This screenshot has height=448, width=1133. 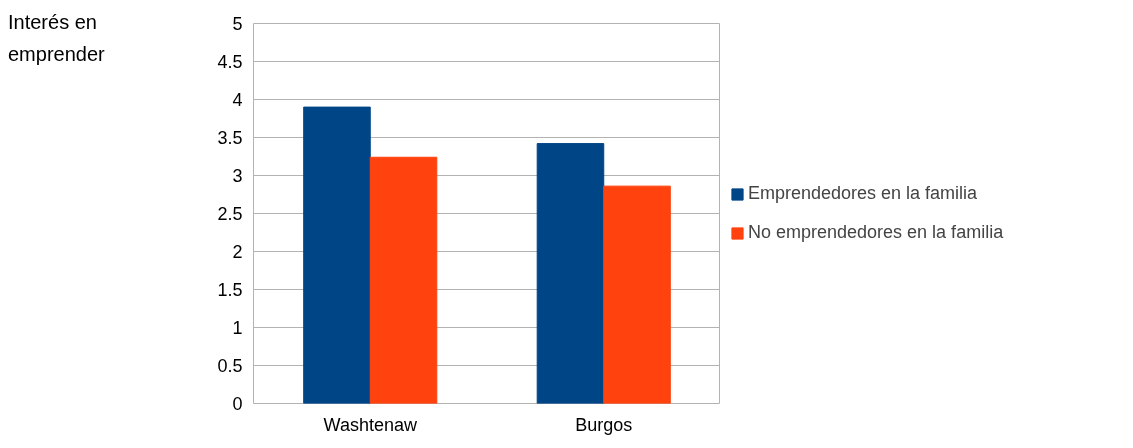 I want to click on y-tick-label: 1, so click(x=237, y=328).